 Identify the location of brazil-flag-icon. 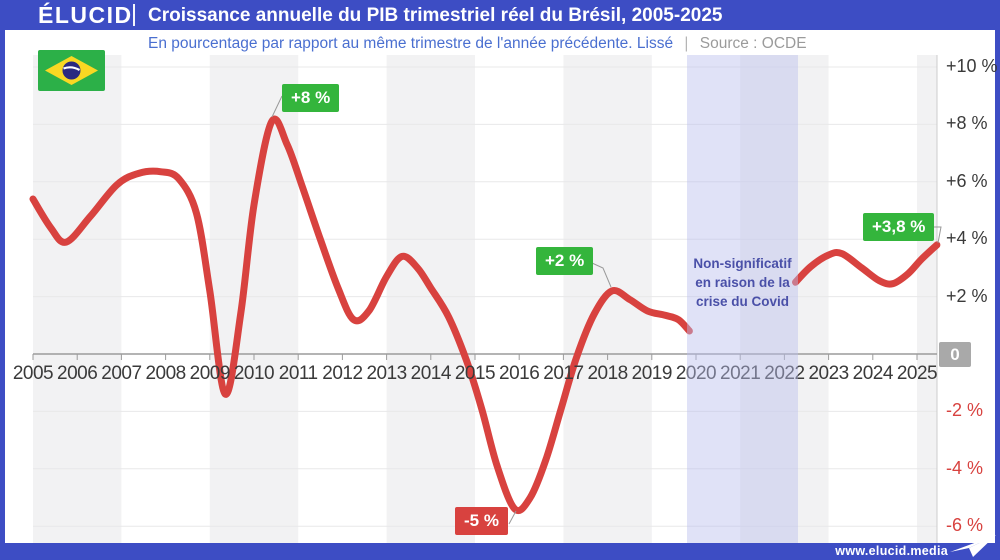
(71, 70).